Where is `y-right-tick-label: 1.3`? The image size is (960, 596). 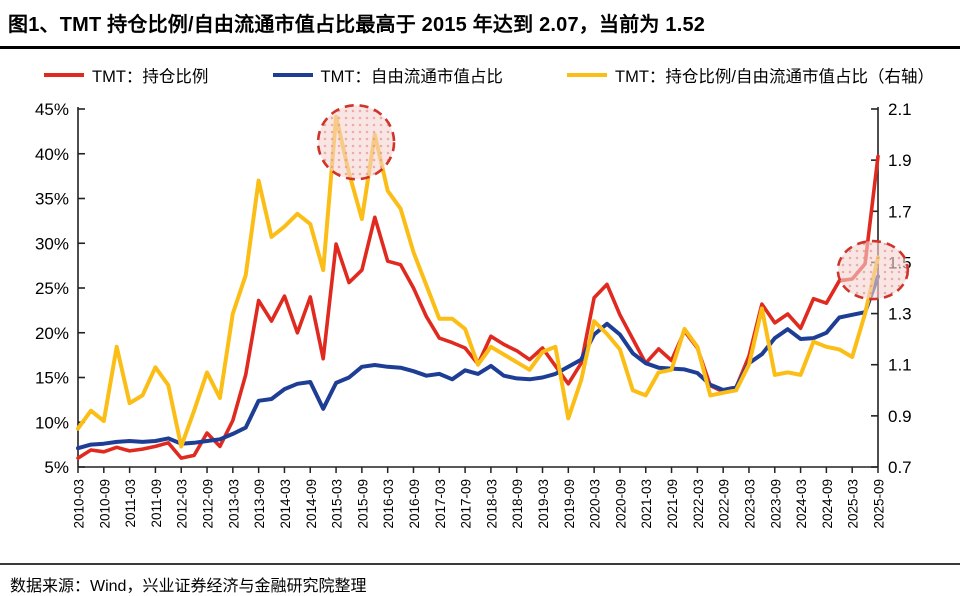
y-right-tick-label: 1.3 is located at coordinates (900, 314).